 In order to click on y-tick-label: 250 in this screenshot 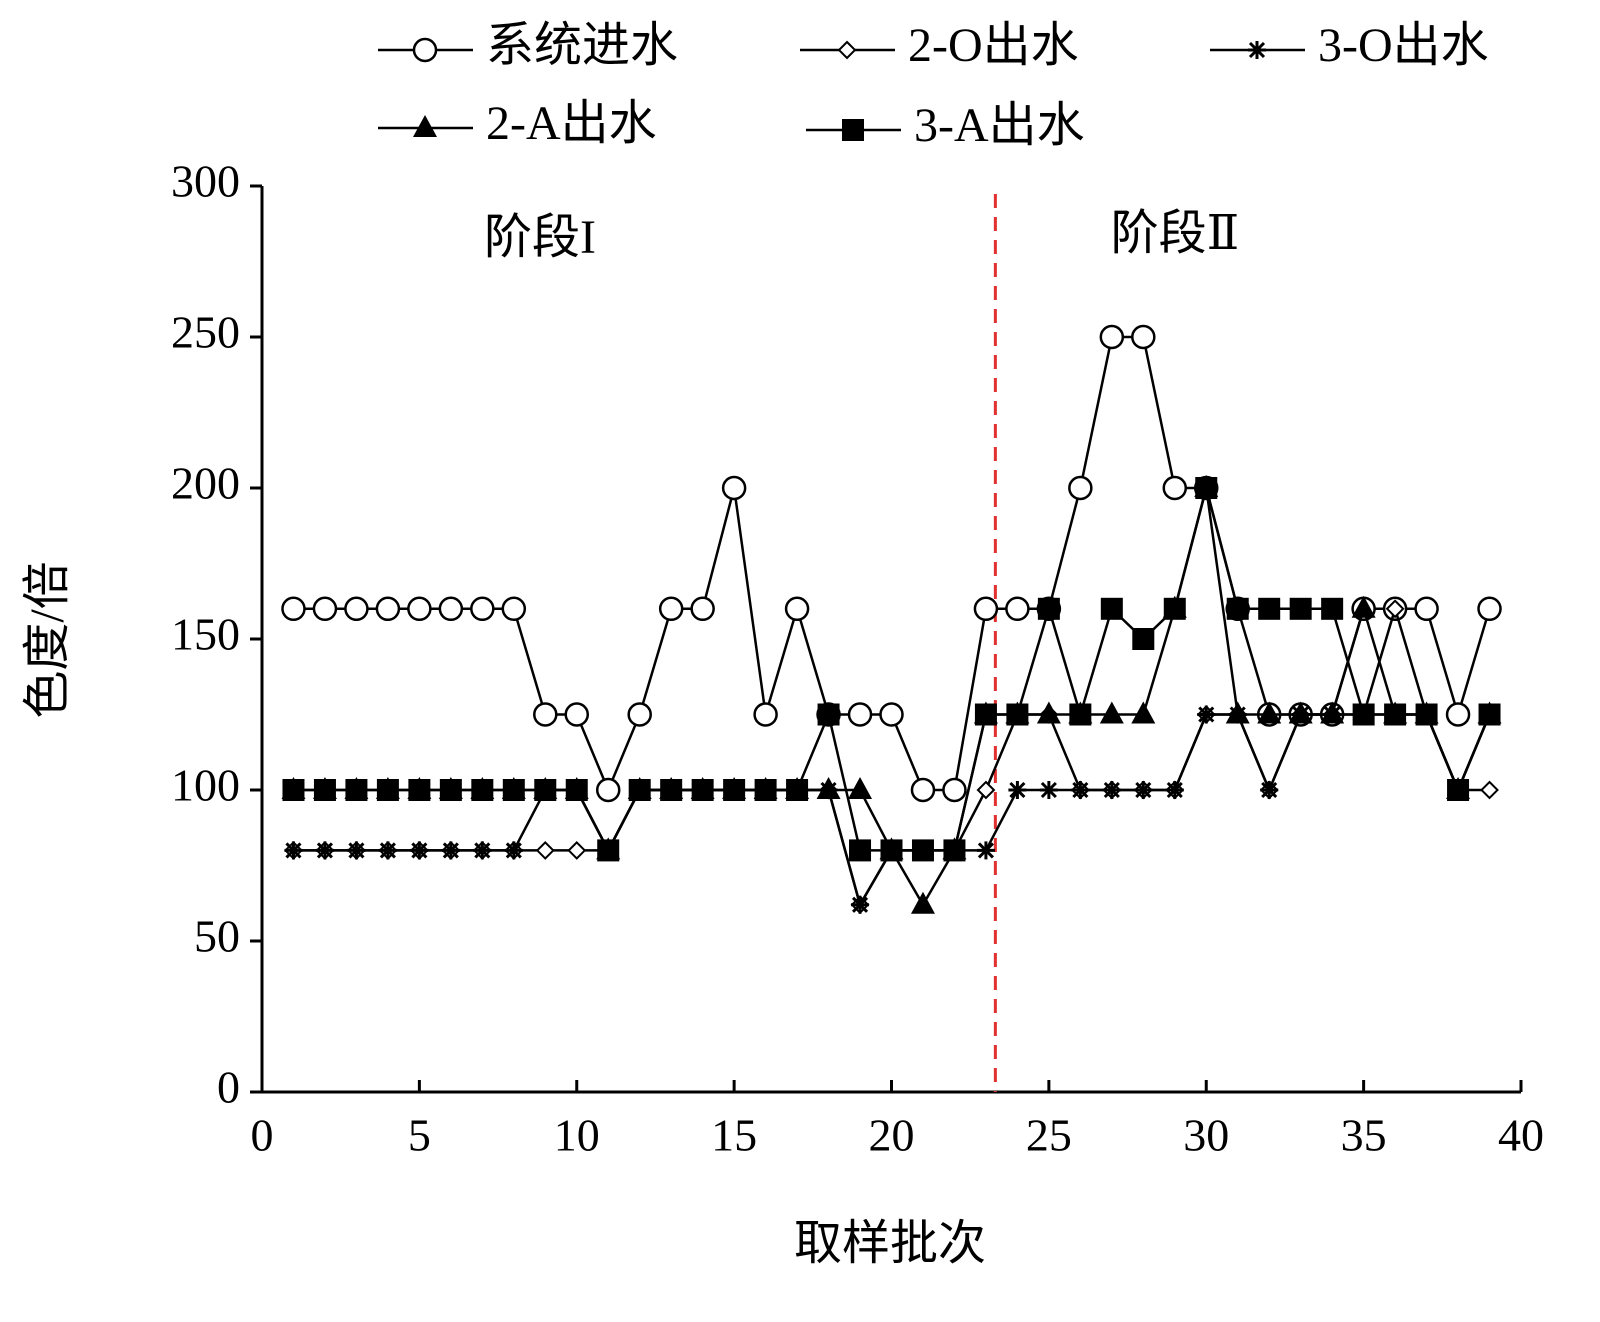, I will do `click(205, 332)`.